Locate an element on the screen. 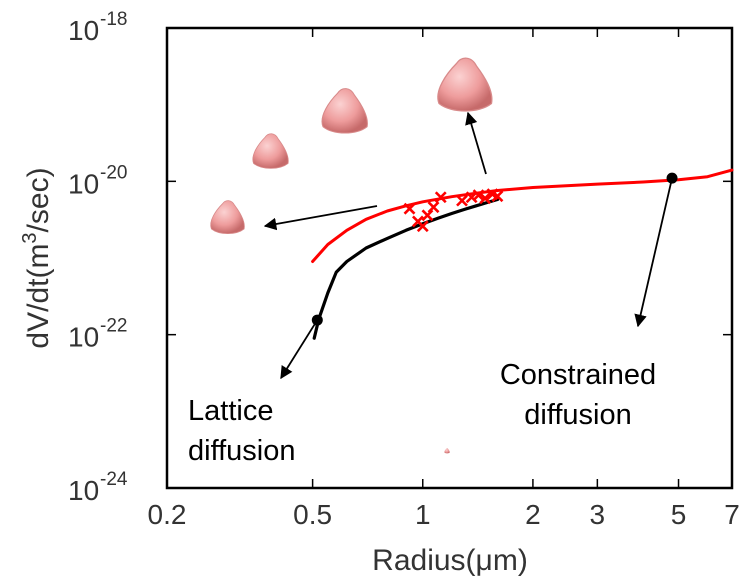 Image resolution: width=742 pixels, height=586 pixels. y-axis-title-part-2: /sec) is located at coordinates (38, 199).